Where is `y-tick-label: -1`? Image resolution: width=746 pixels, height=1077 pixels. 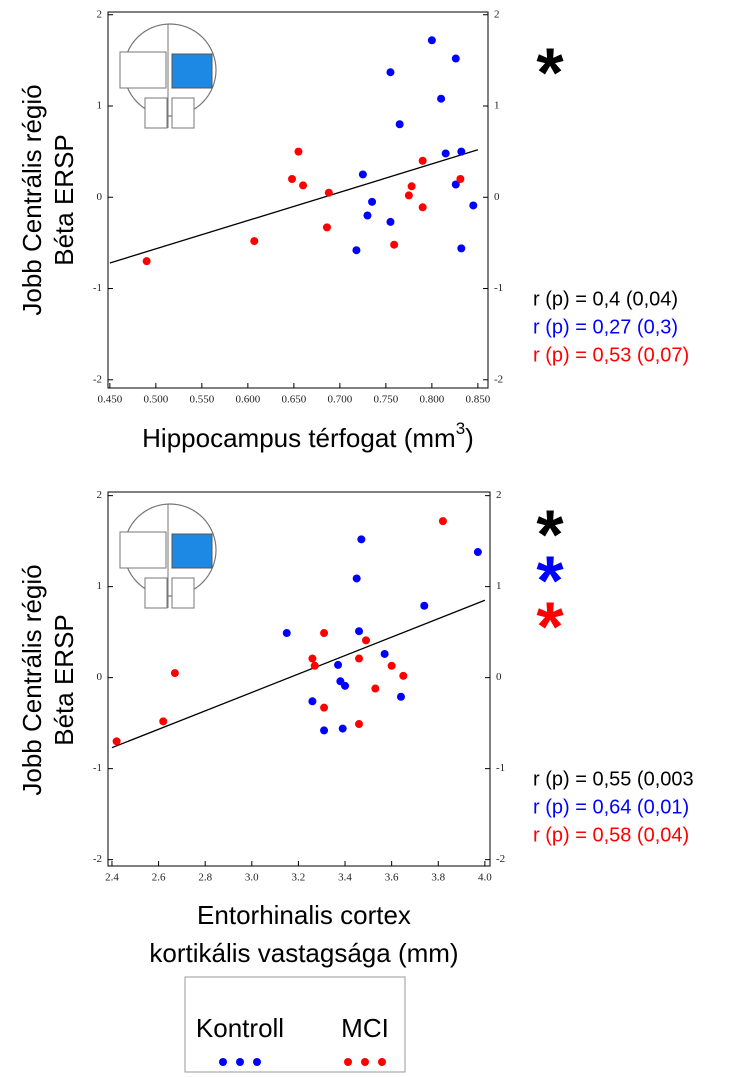 y-tick-label: -1 is located at coordinates (97, 288).